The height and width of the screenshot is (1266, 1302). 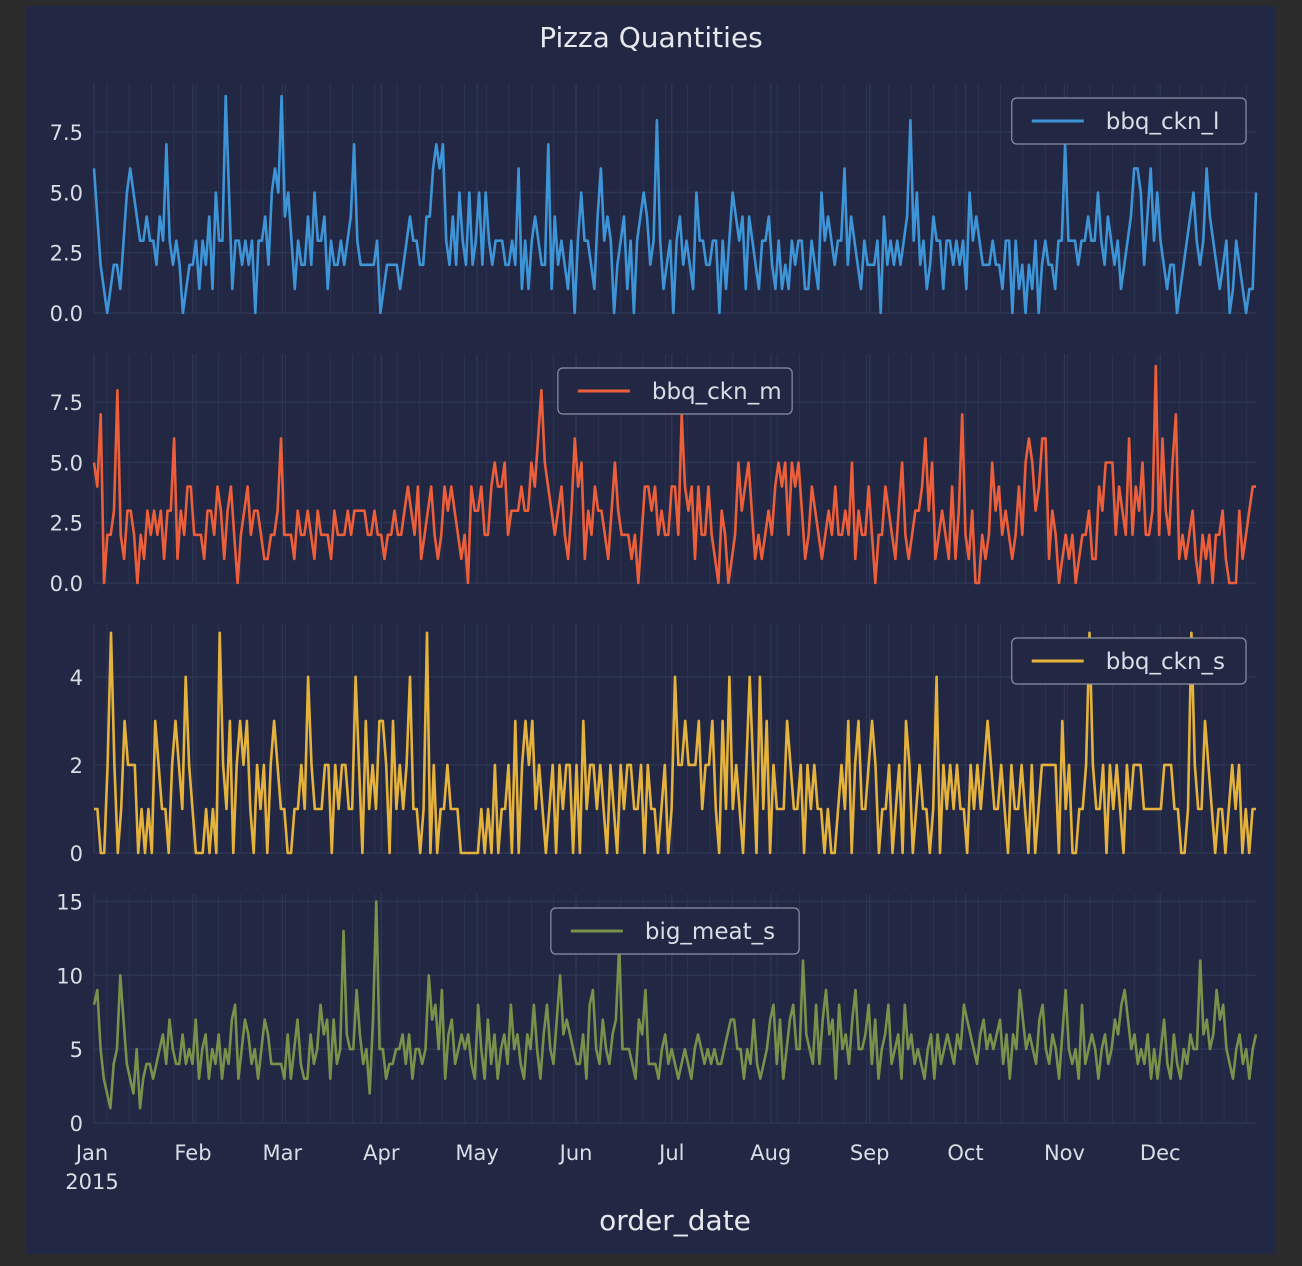 What do you see at coordinates (1064, 1153) in the screenshot?
I see `x-tick-label: Nov` at bounding box center [1064, 1153].